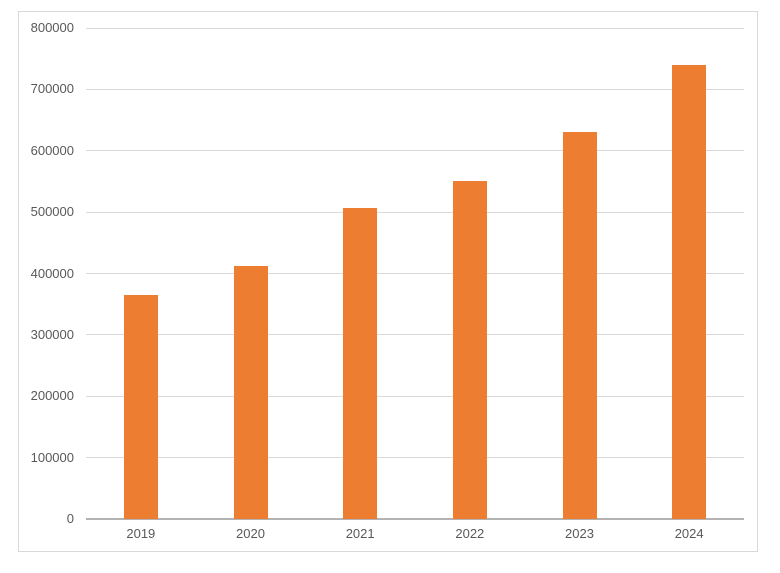 The width and height of the screenshot is (780, 573). Describe the element at coordinates (52, 89) in the screenshot. I see `y-tick-label-700000: 700000` at that location.